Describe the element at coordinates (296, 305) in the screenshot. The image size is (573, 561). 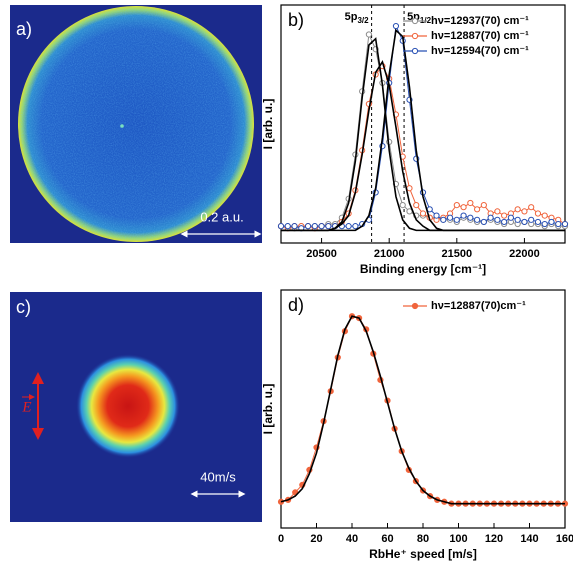
I see `panel-label: d)` at that location.